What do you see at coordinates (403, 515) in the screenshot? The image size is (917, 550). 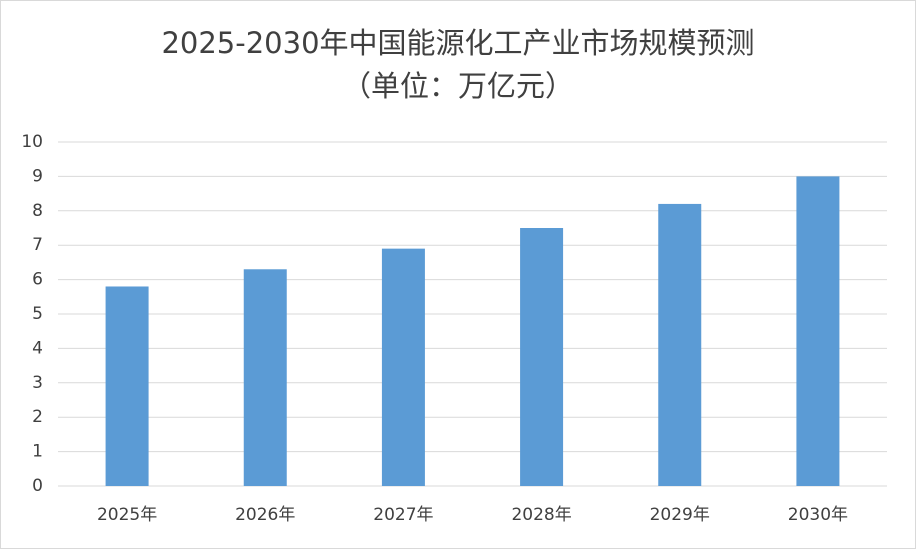 I see `x-tick-label: 2027年` at bounding box center [403, 515].